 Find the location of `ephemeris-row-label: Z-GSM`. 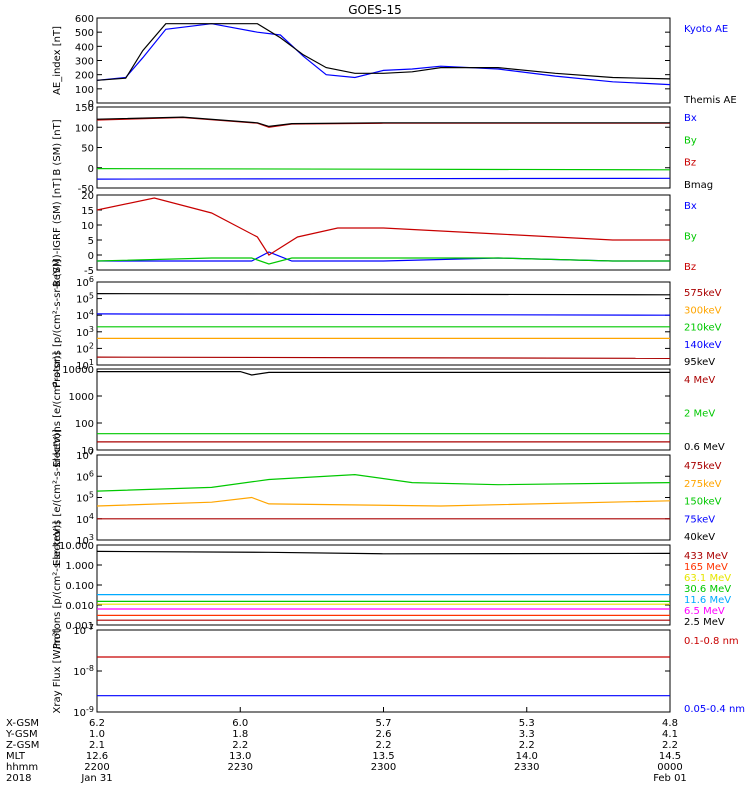

ephemeris-row-label: Z-GSM is located at coordinates (22, 745).